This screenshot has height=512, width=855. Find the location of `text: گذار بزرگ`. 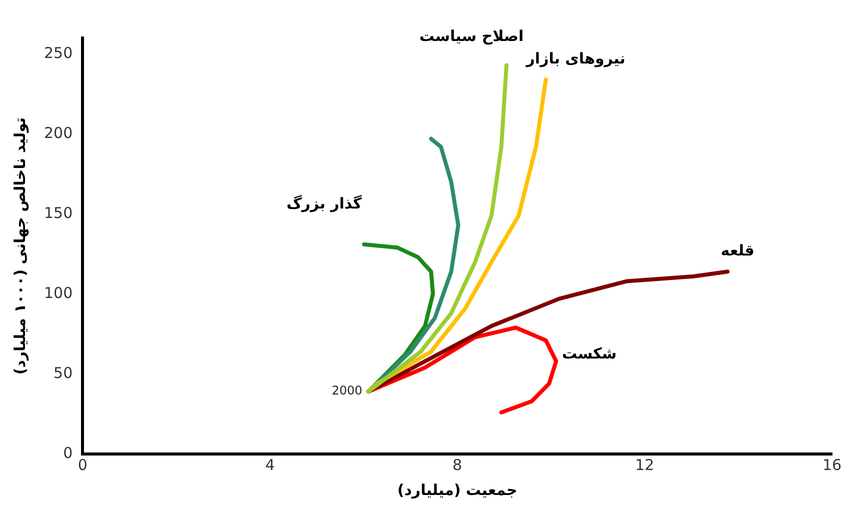

text: گذار بزرگ is located at coordinates (324, 203).